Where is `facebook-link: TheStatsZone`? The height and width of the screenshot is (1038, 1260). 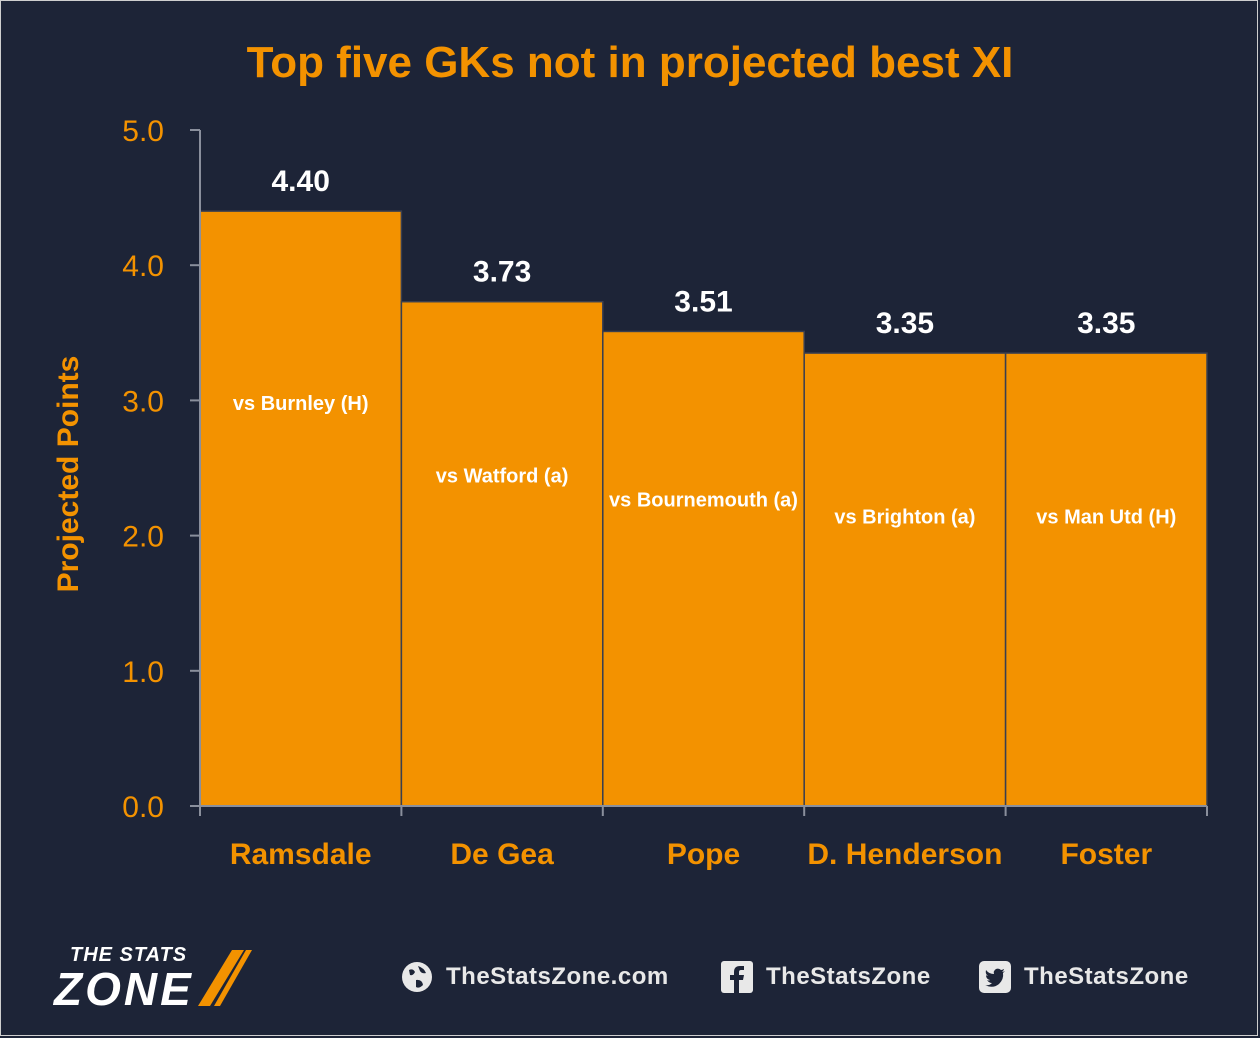 facebook-link: TheStatsZone is located at coordinates (825, 977).